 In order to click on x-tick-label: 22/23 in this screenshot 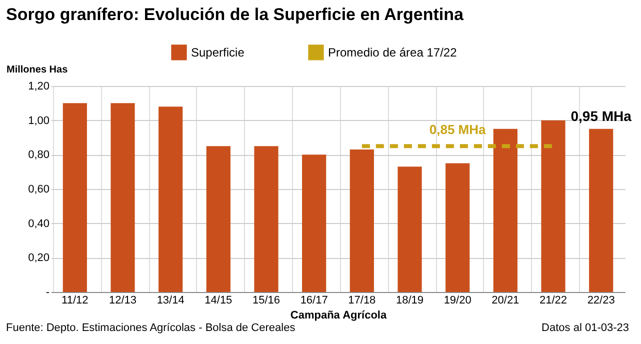, I will do `click(601, 300)`.